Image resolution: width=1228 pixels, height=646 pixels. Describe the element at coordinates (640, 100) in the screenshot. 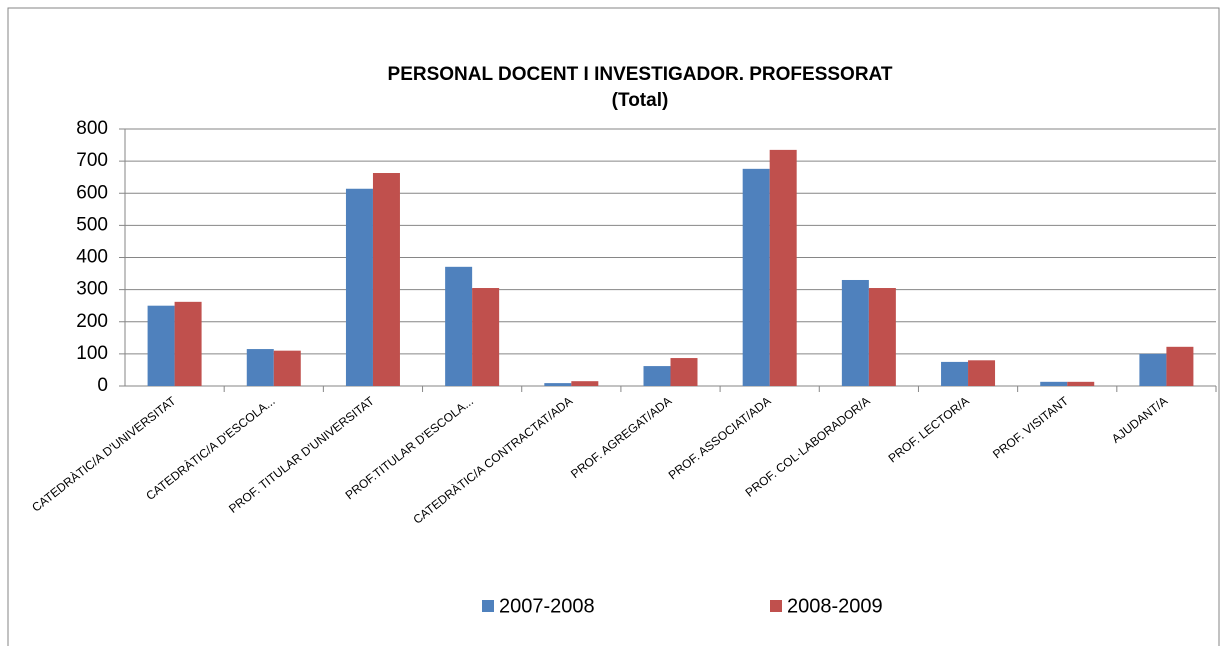

I see `chart-subtitle: (Total)` at that location.